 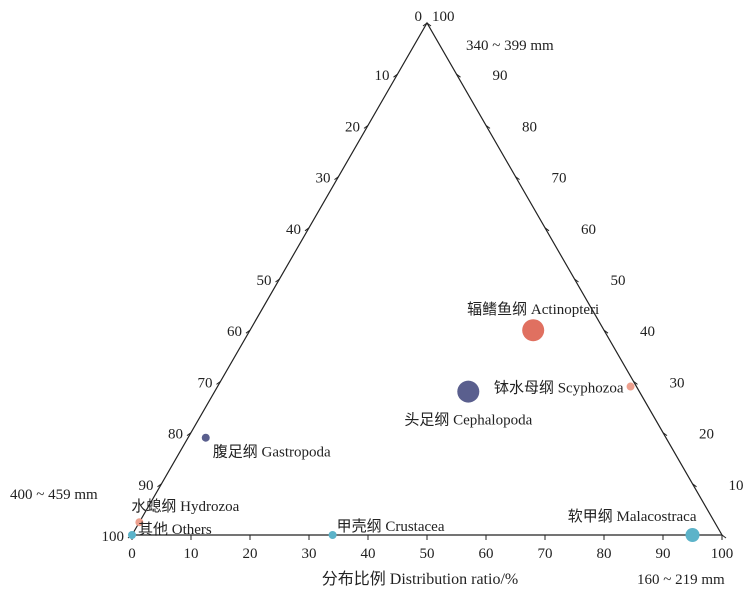 I want to click on axis-title: 分布比例 Distribution ratio/%, so click(x=420, y=579).